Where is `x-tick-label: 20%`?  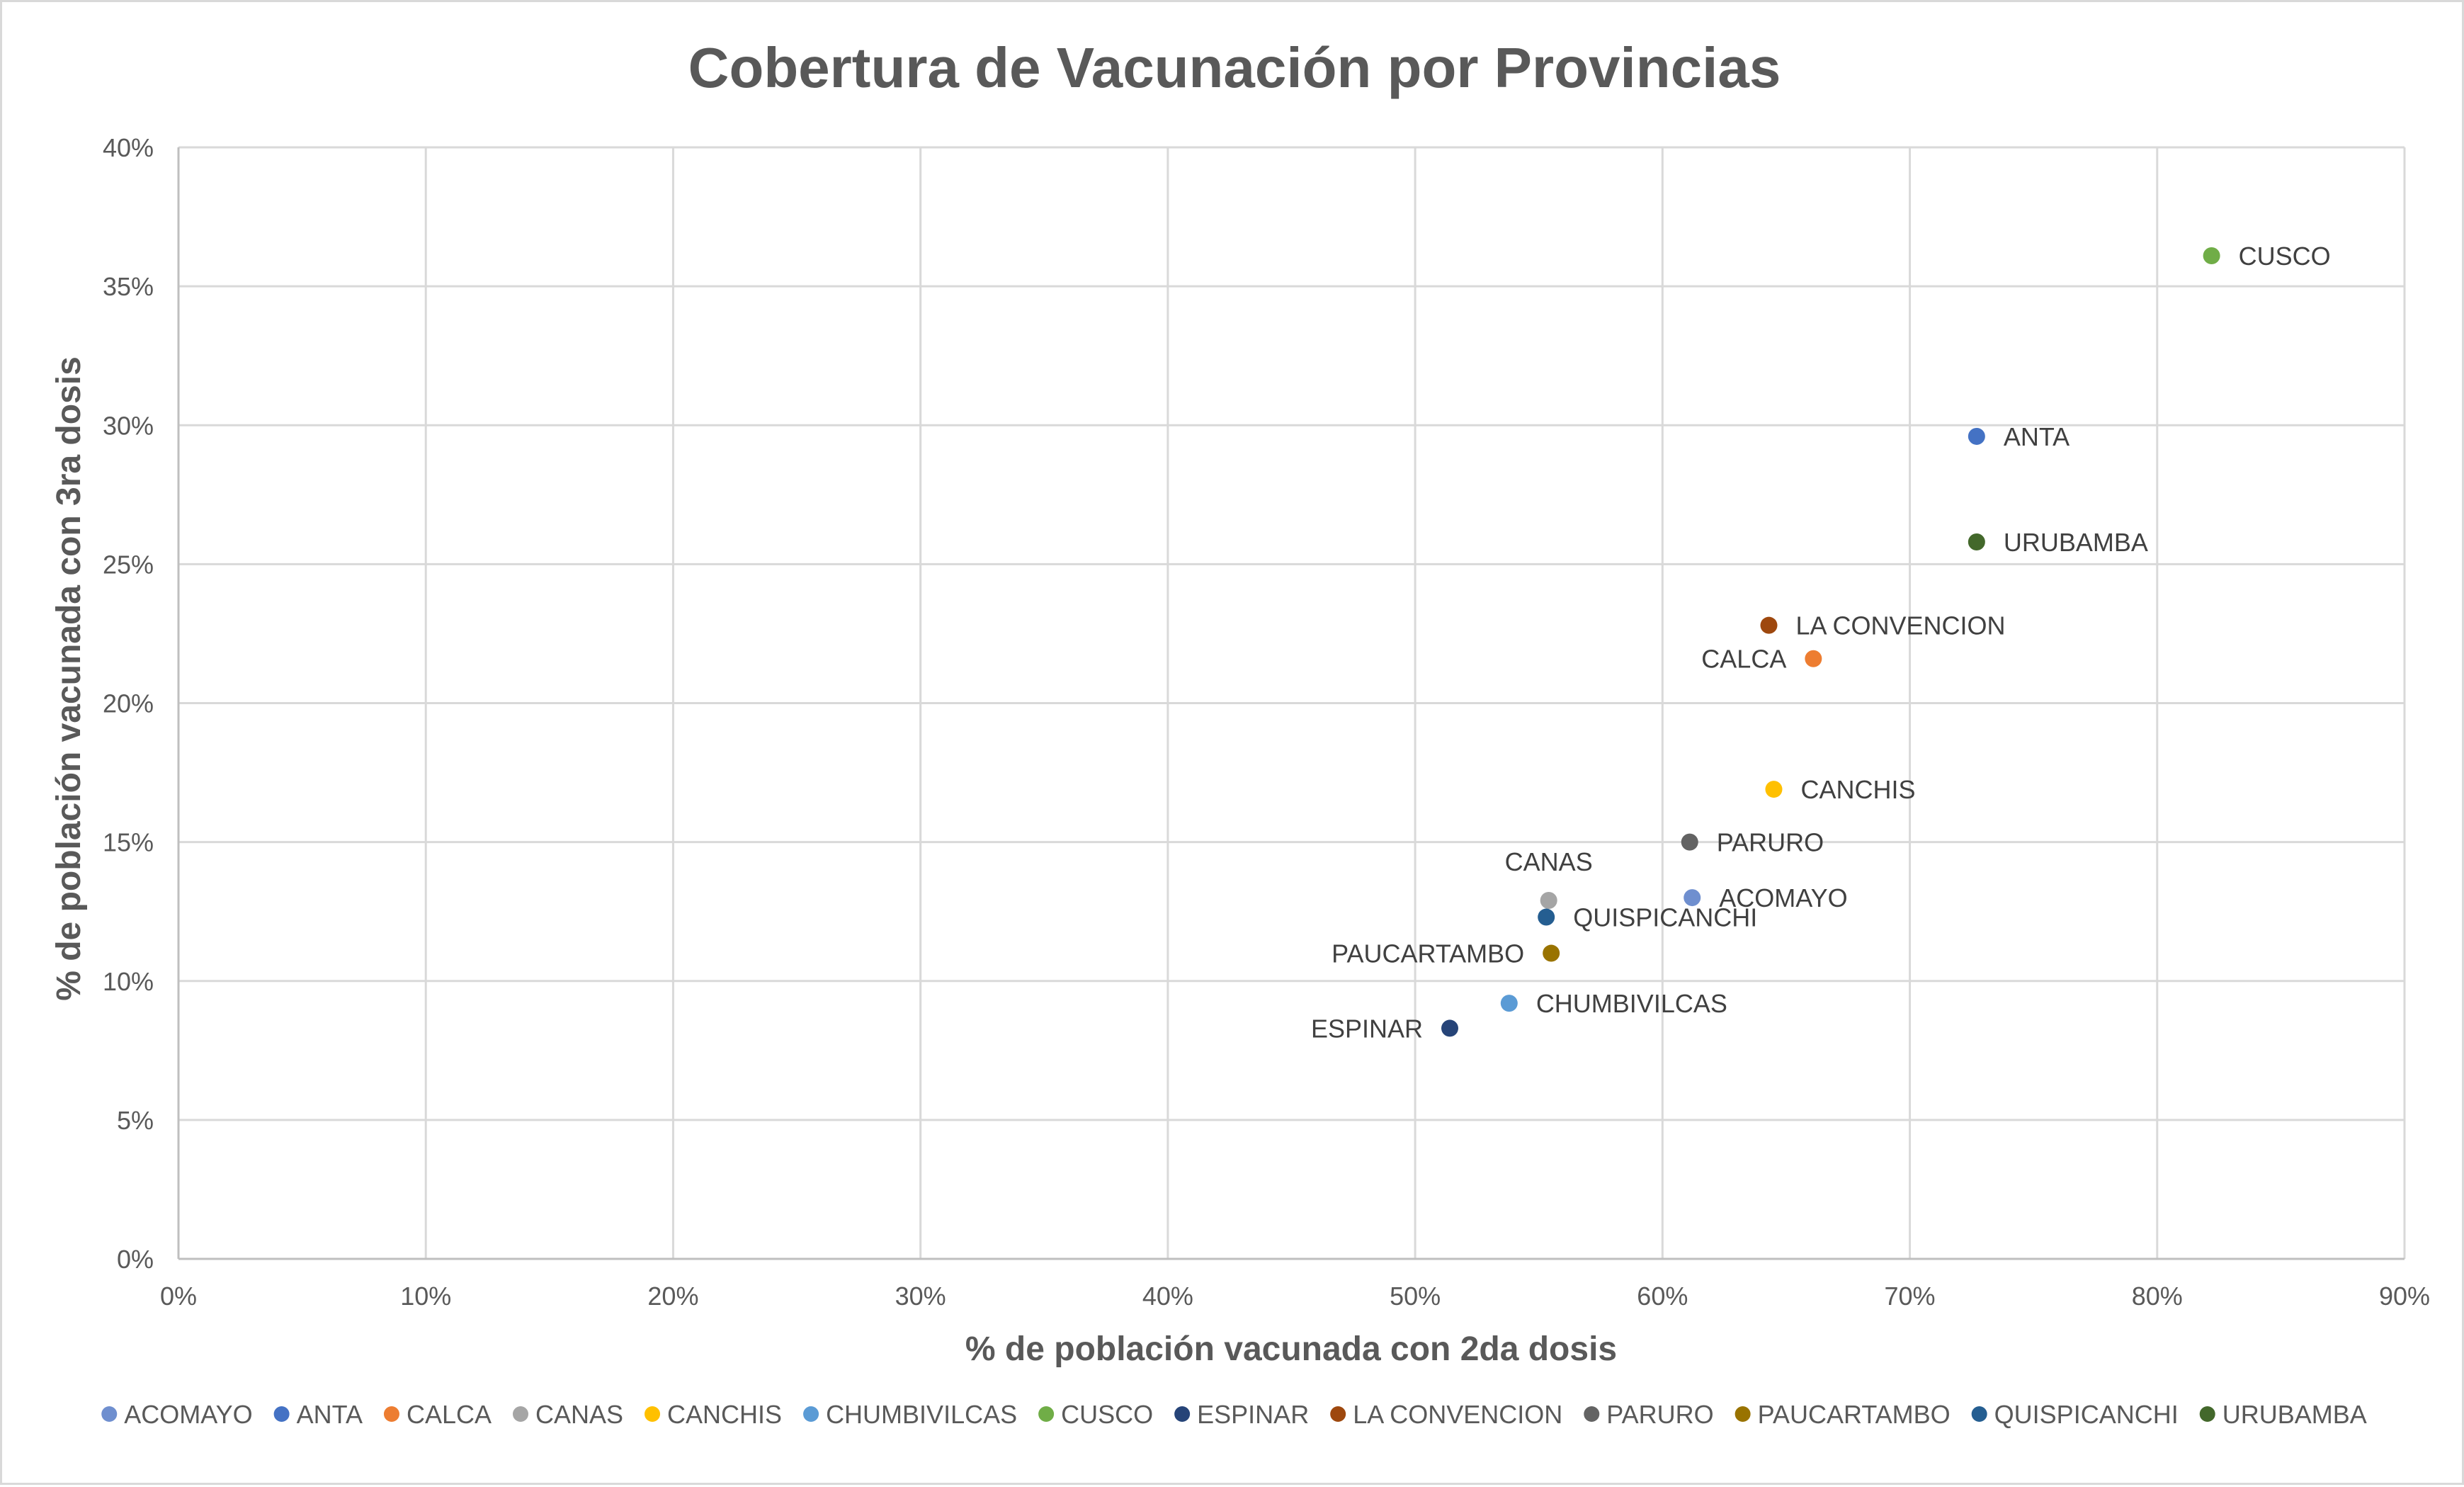
x-tick-label: 20% is located at coordinates (672, 1296).